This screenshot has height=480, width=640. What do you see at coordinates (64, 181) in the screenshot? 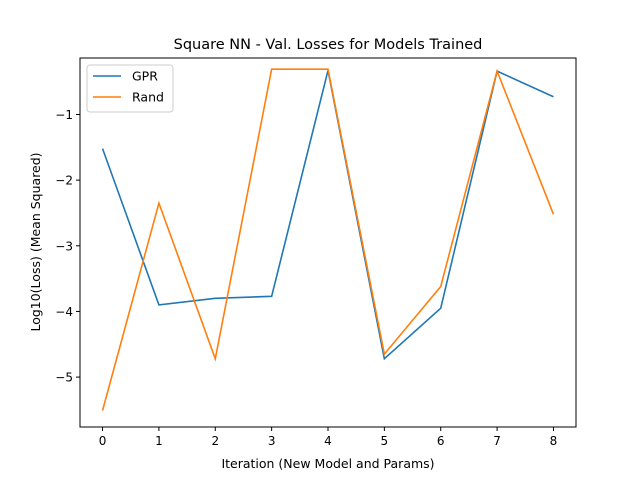
I see `y-tick-label: −2` at bounding box center [64, 181].